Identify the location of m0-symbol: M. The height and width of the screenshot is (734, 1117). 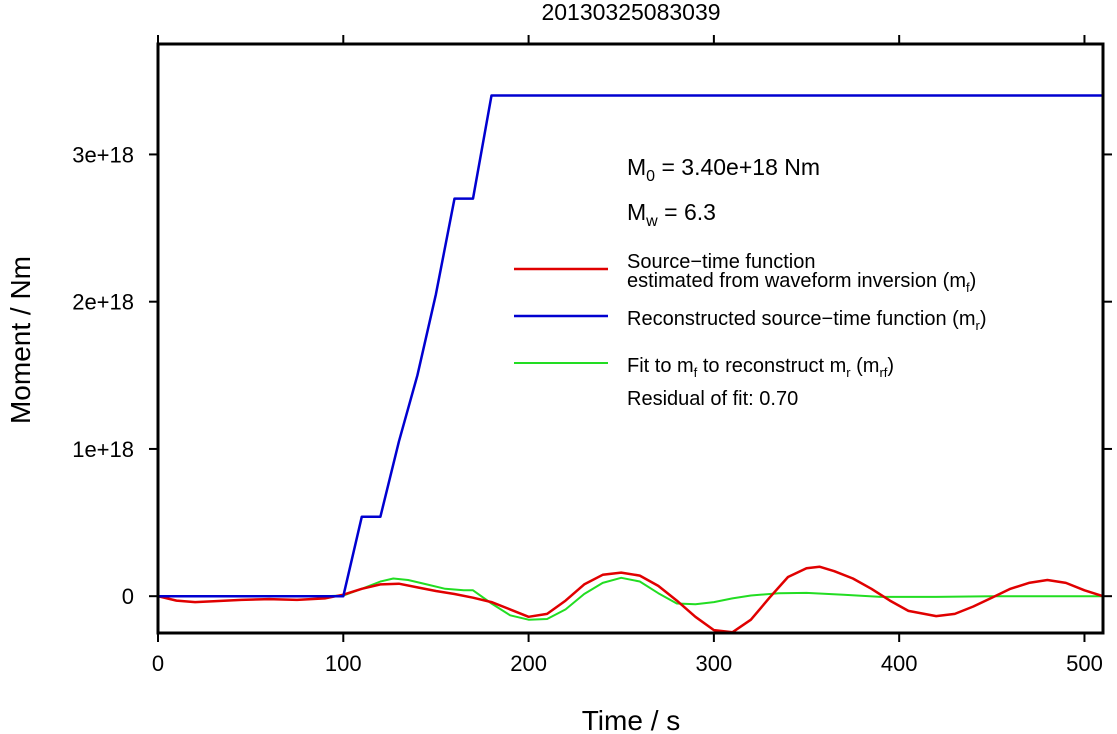
(636, 167).